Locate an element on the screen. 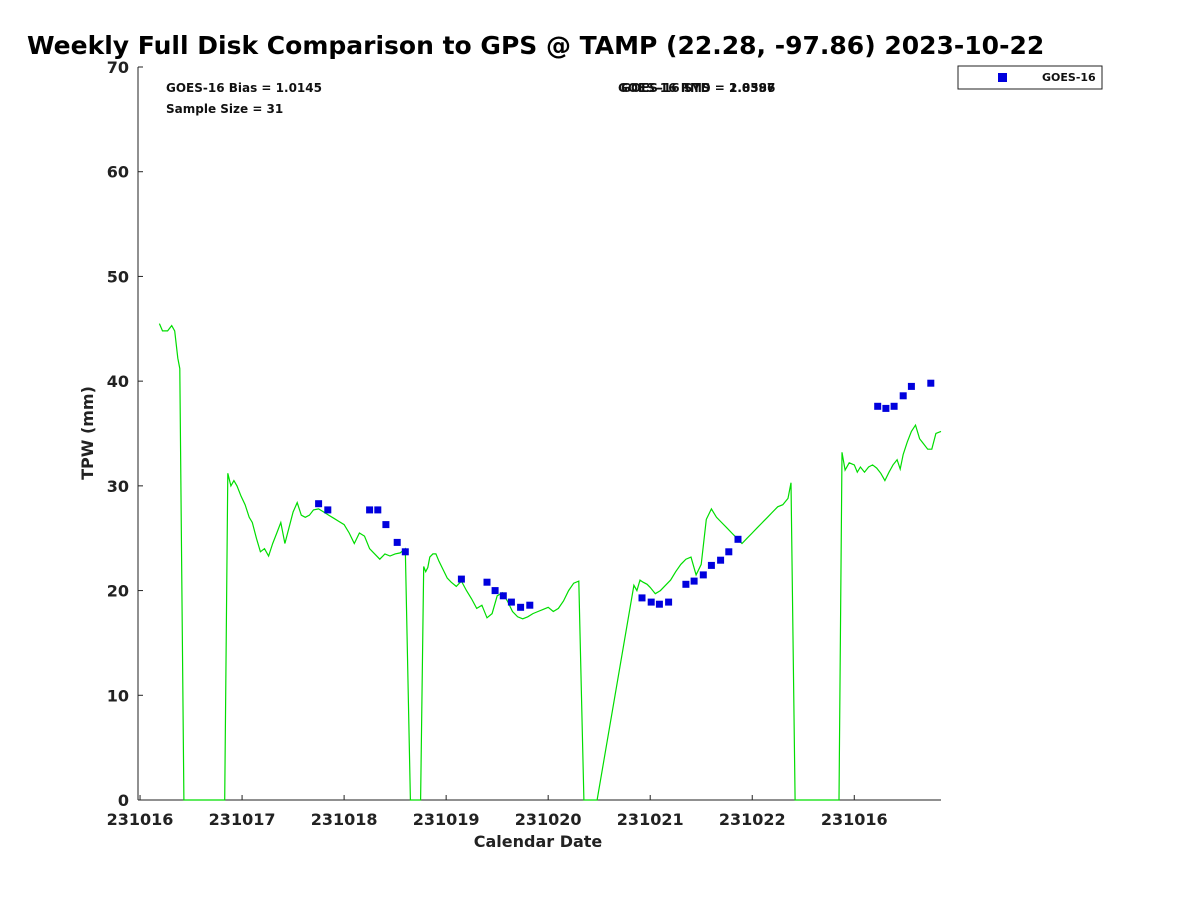 Image resolution: width=1200 pixels, height=900 pixels. legend-label-goes16: GOES-16 is located at coordinates (1069, 77).